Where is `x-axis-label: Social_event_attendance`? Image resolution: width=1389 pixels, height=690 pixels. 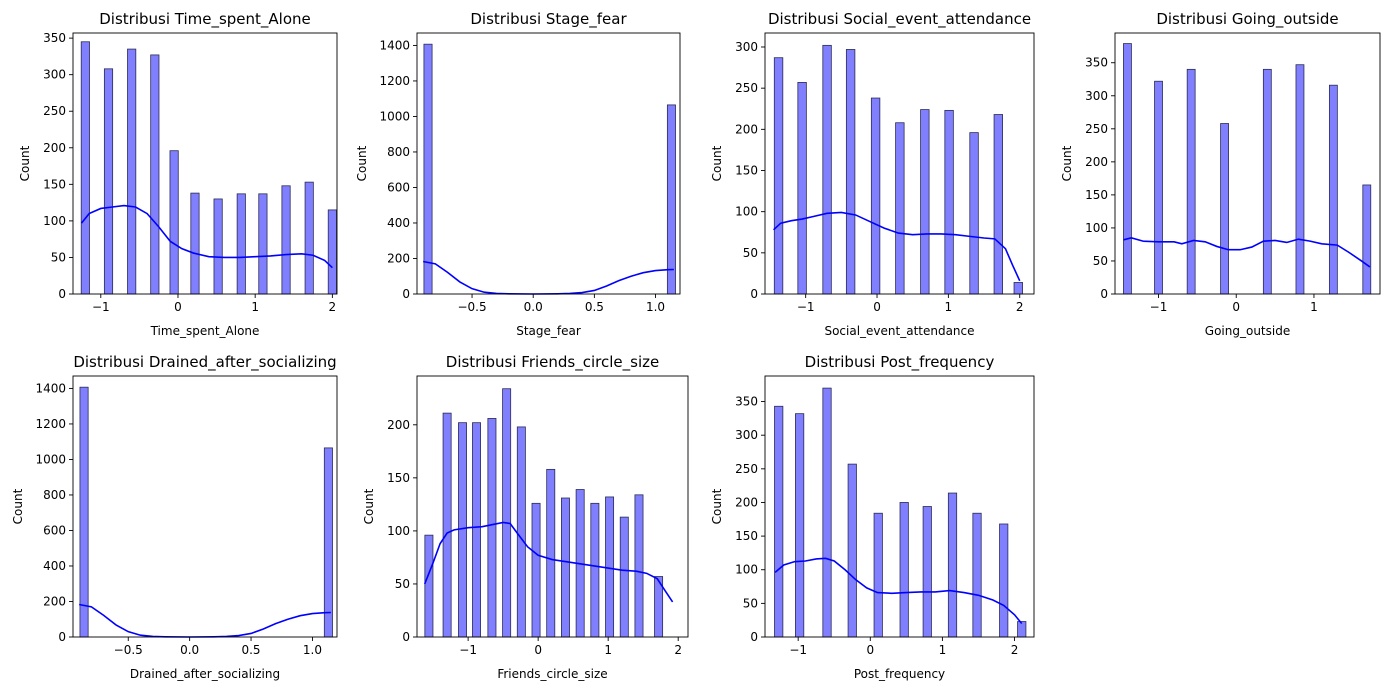 x-axis-label: Social_event_attendance is located at coordinates (899, 331).